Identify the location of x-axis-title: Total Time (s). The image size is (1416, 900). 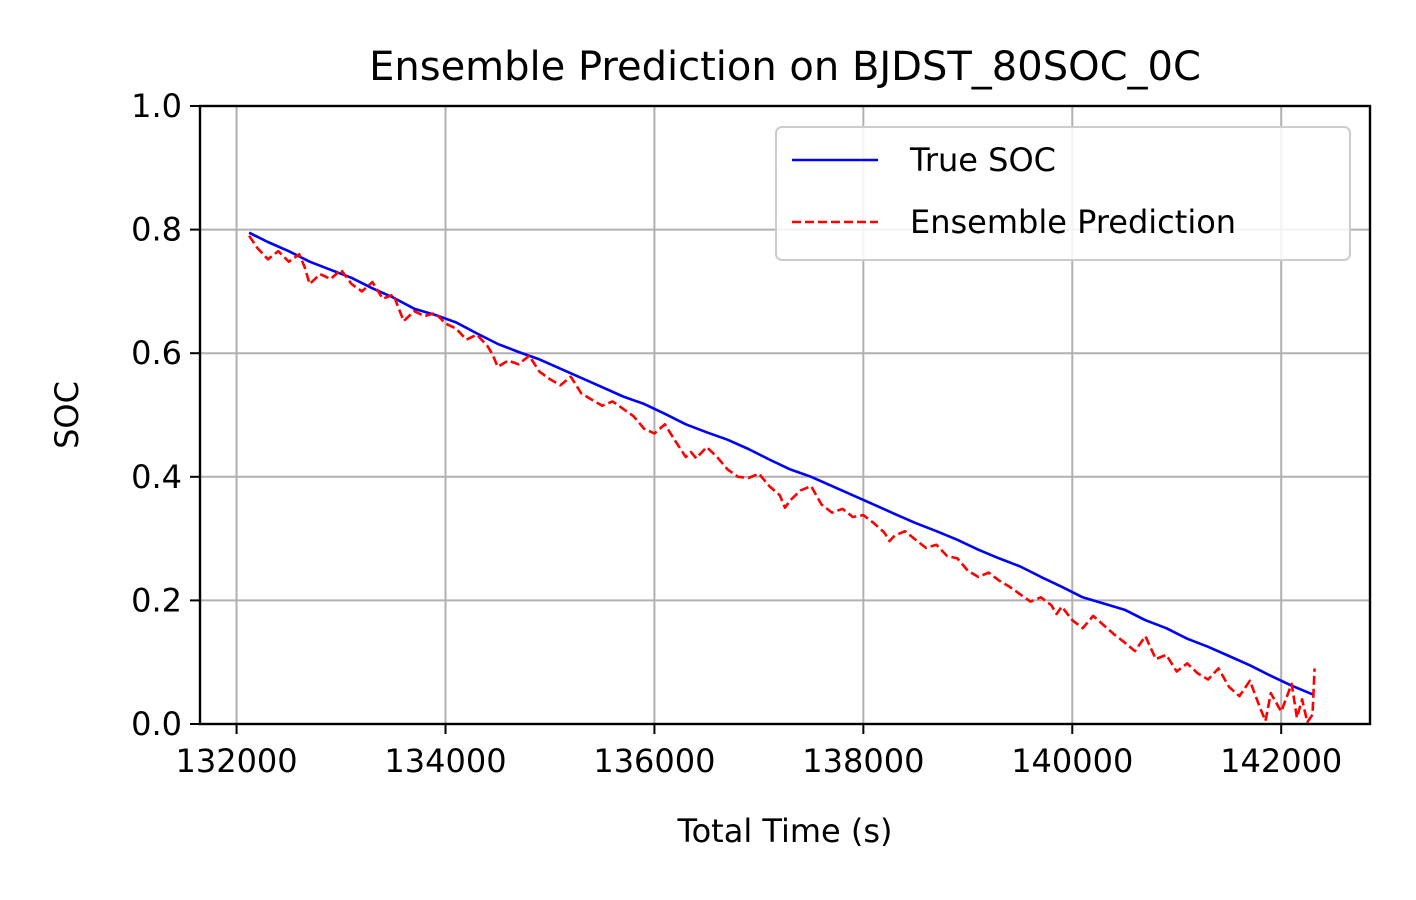
(784, 831).